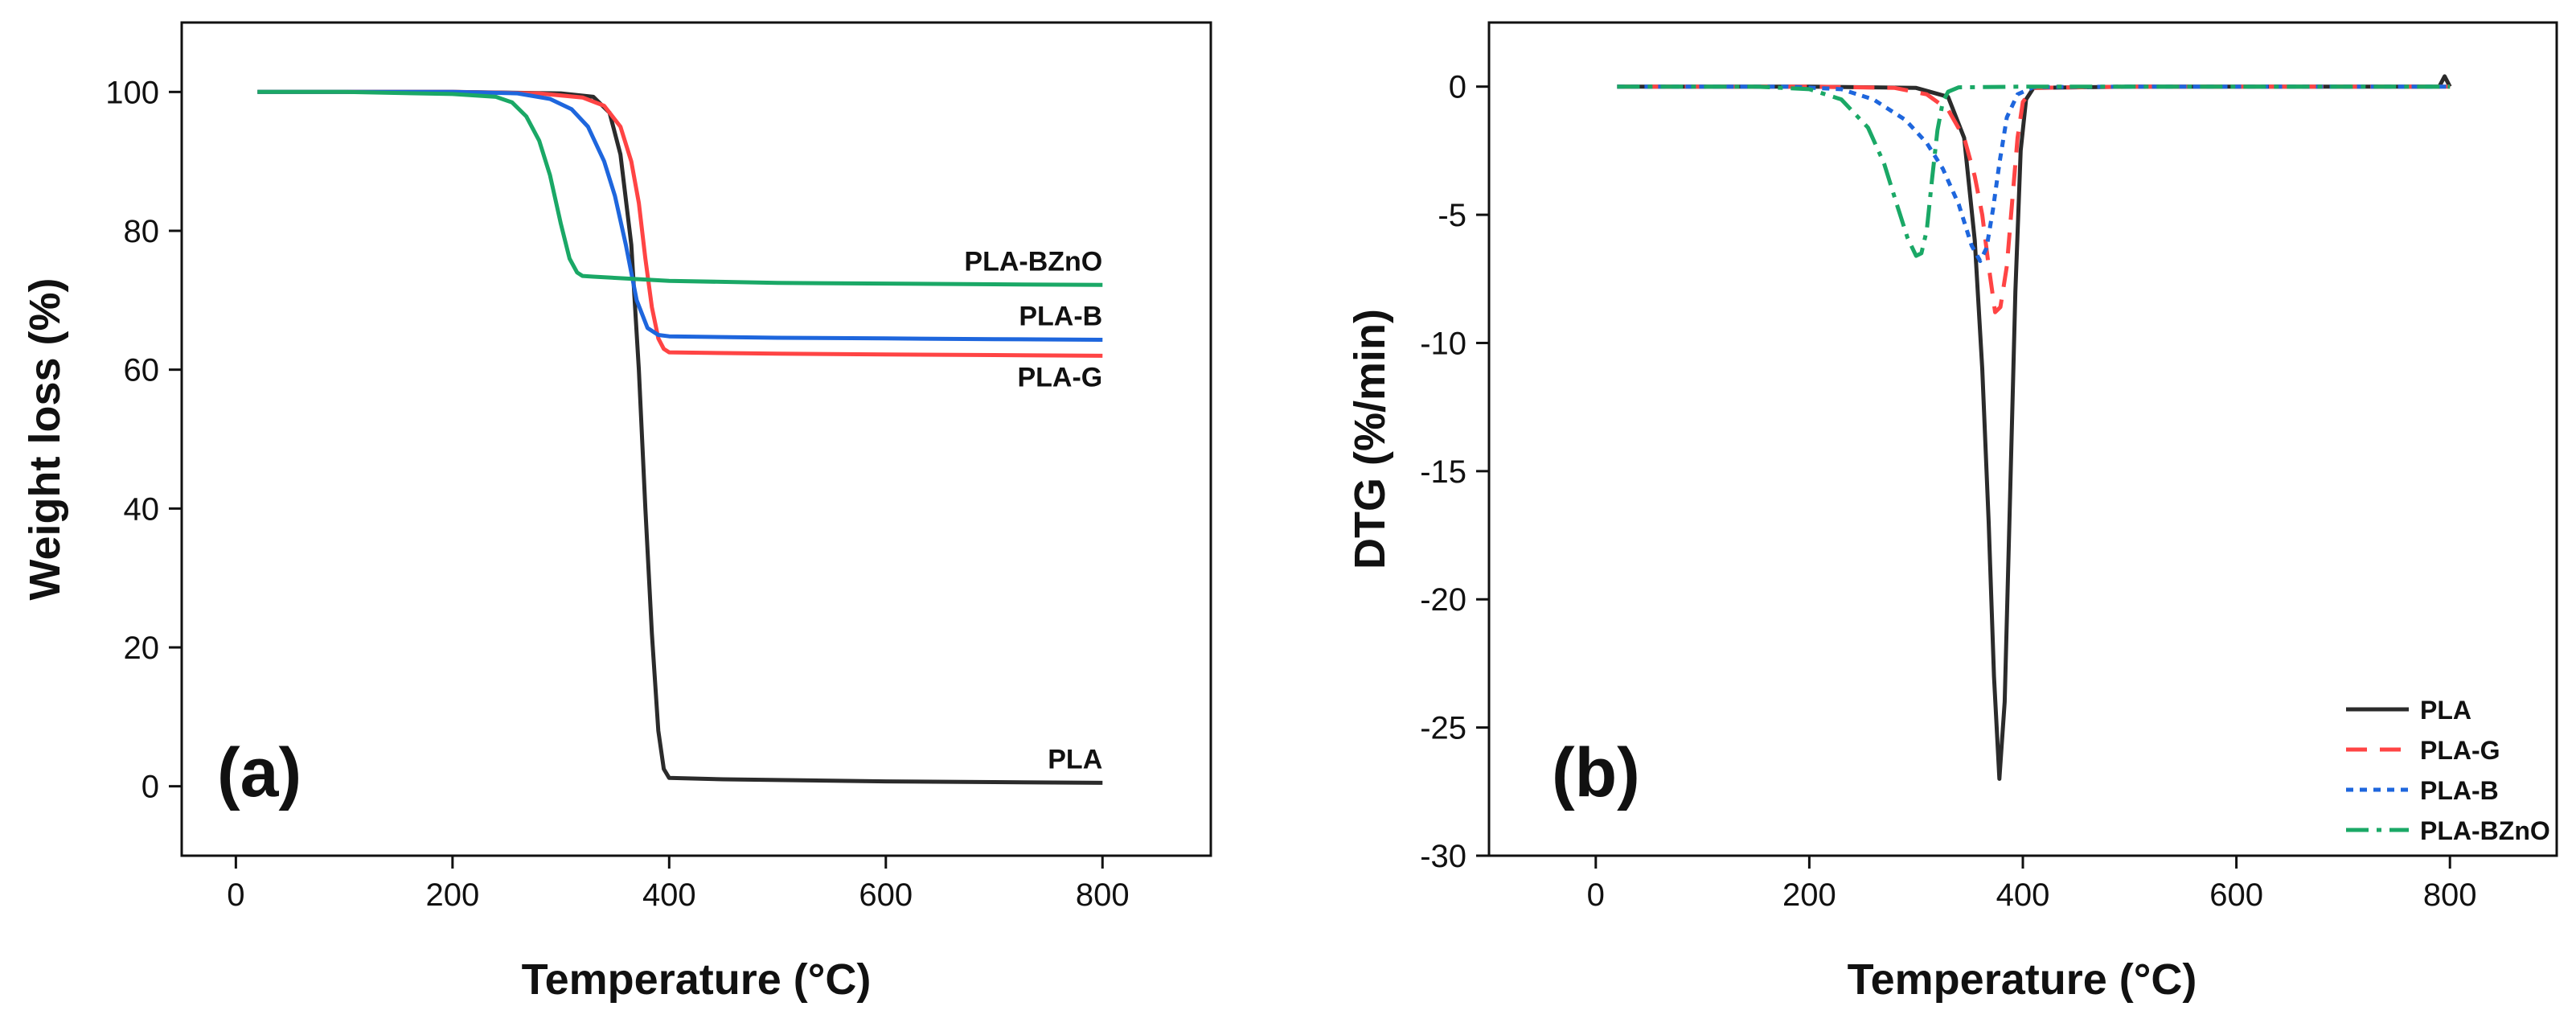  What do you see at coordinates (2448, 770) in the screenshot?
I see `panel-b-legend: PLA PLA-G PLA-B PLA-BZnO` at bounding box center [2448, 770].